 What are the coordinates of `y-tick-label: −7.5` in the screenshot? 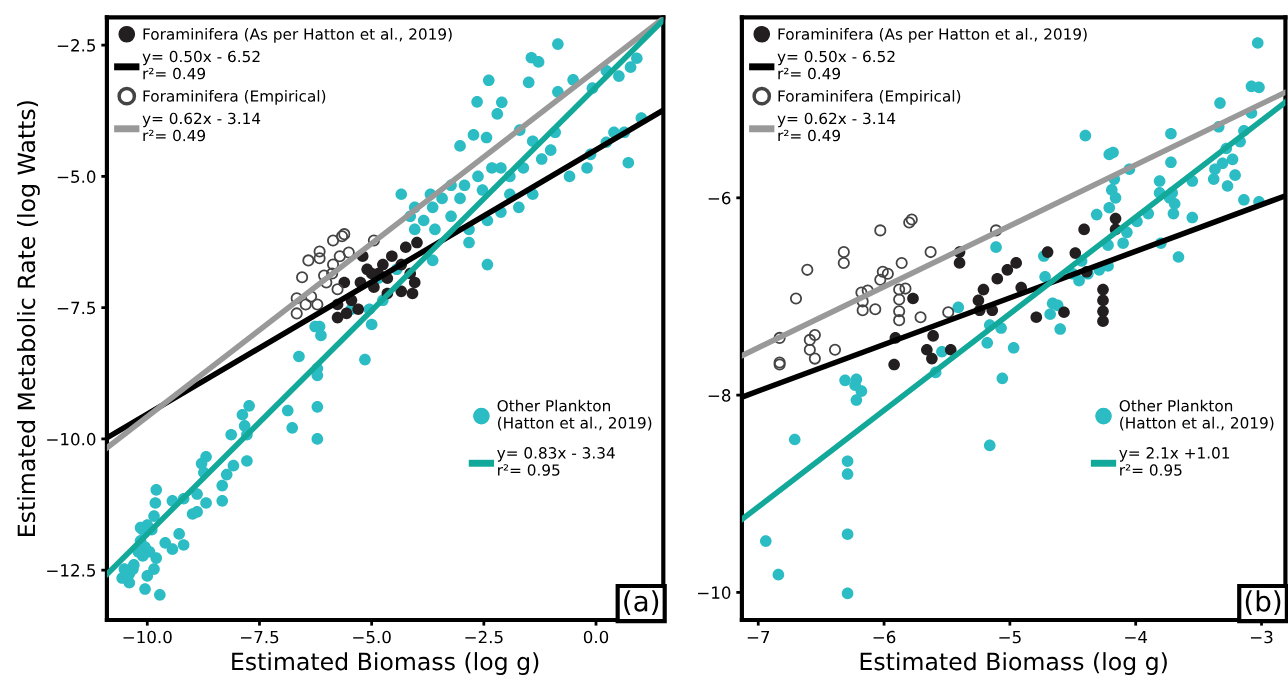 It's located at (76, 308).